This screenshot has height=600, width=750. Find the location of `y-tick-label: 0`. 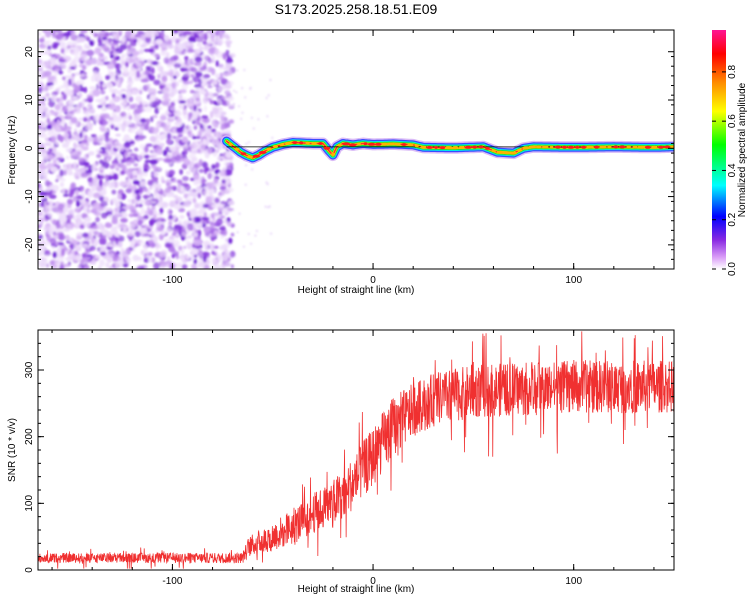

y-tick-label: 0 is located at coordinates (29, 570).